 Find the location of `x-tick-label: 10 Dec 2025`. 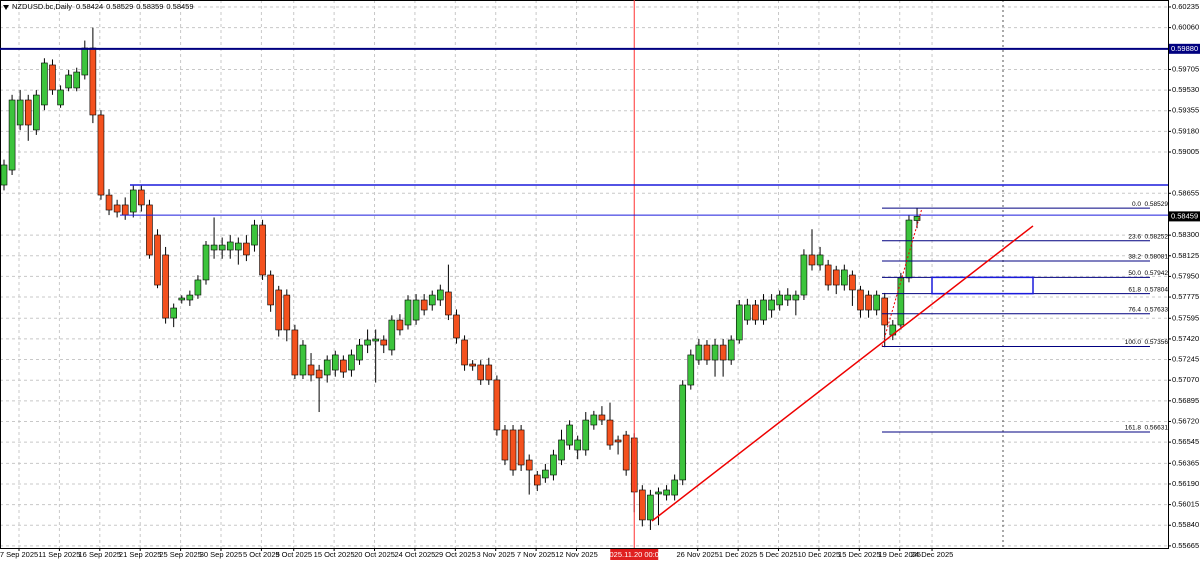

x-tick-label: 10 Dec 2025 is located at coordinates (819, 554).